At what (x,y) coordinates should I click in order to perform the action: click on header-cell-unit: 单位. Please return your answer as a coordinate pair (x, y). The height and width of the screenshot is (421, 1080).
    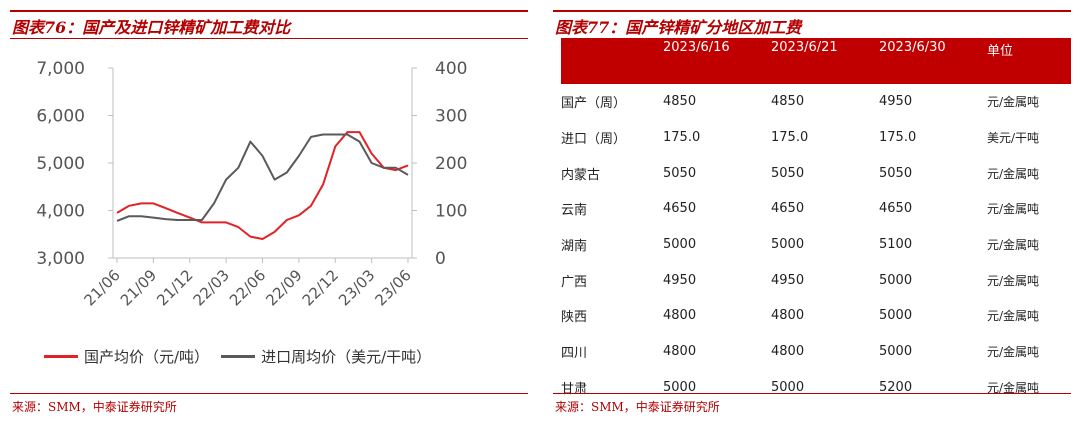
    Looking at the image, I should click on (1029, 61).